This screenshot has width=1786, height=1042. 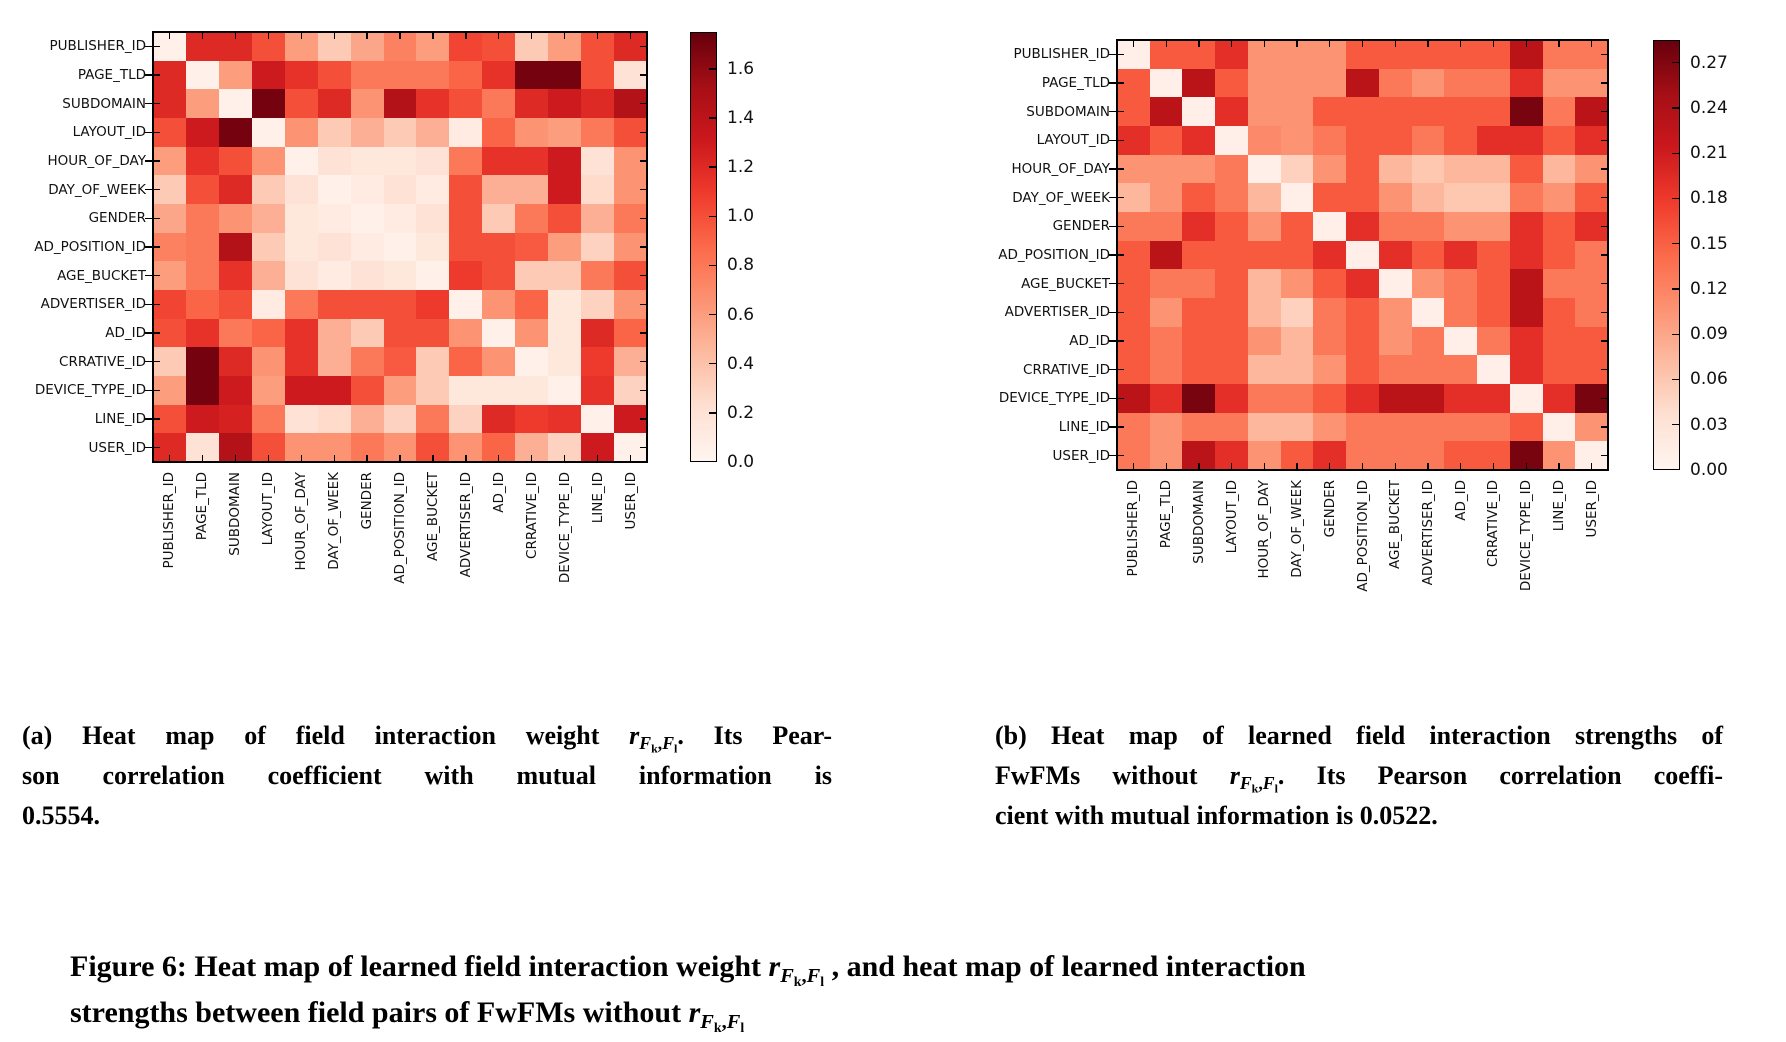 I want to click on y-axis-label: DAY_OF_WEEK, so click(x=97, y=189).